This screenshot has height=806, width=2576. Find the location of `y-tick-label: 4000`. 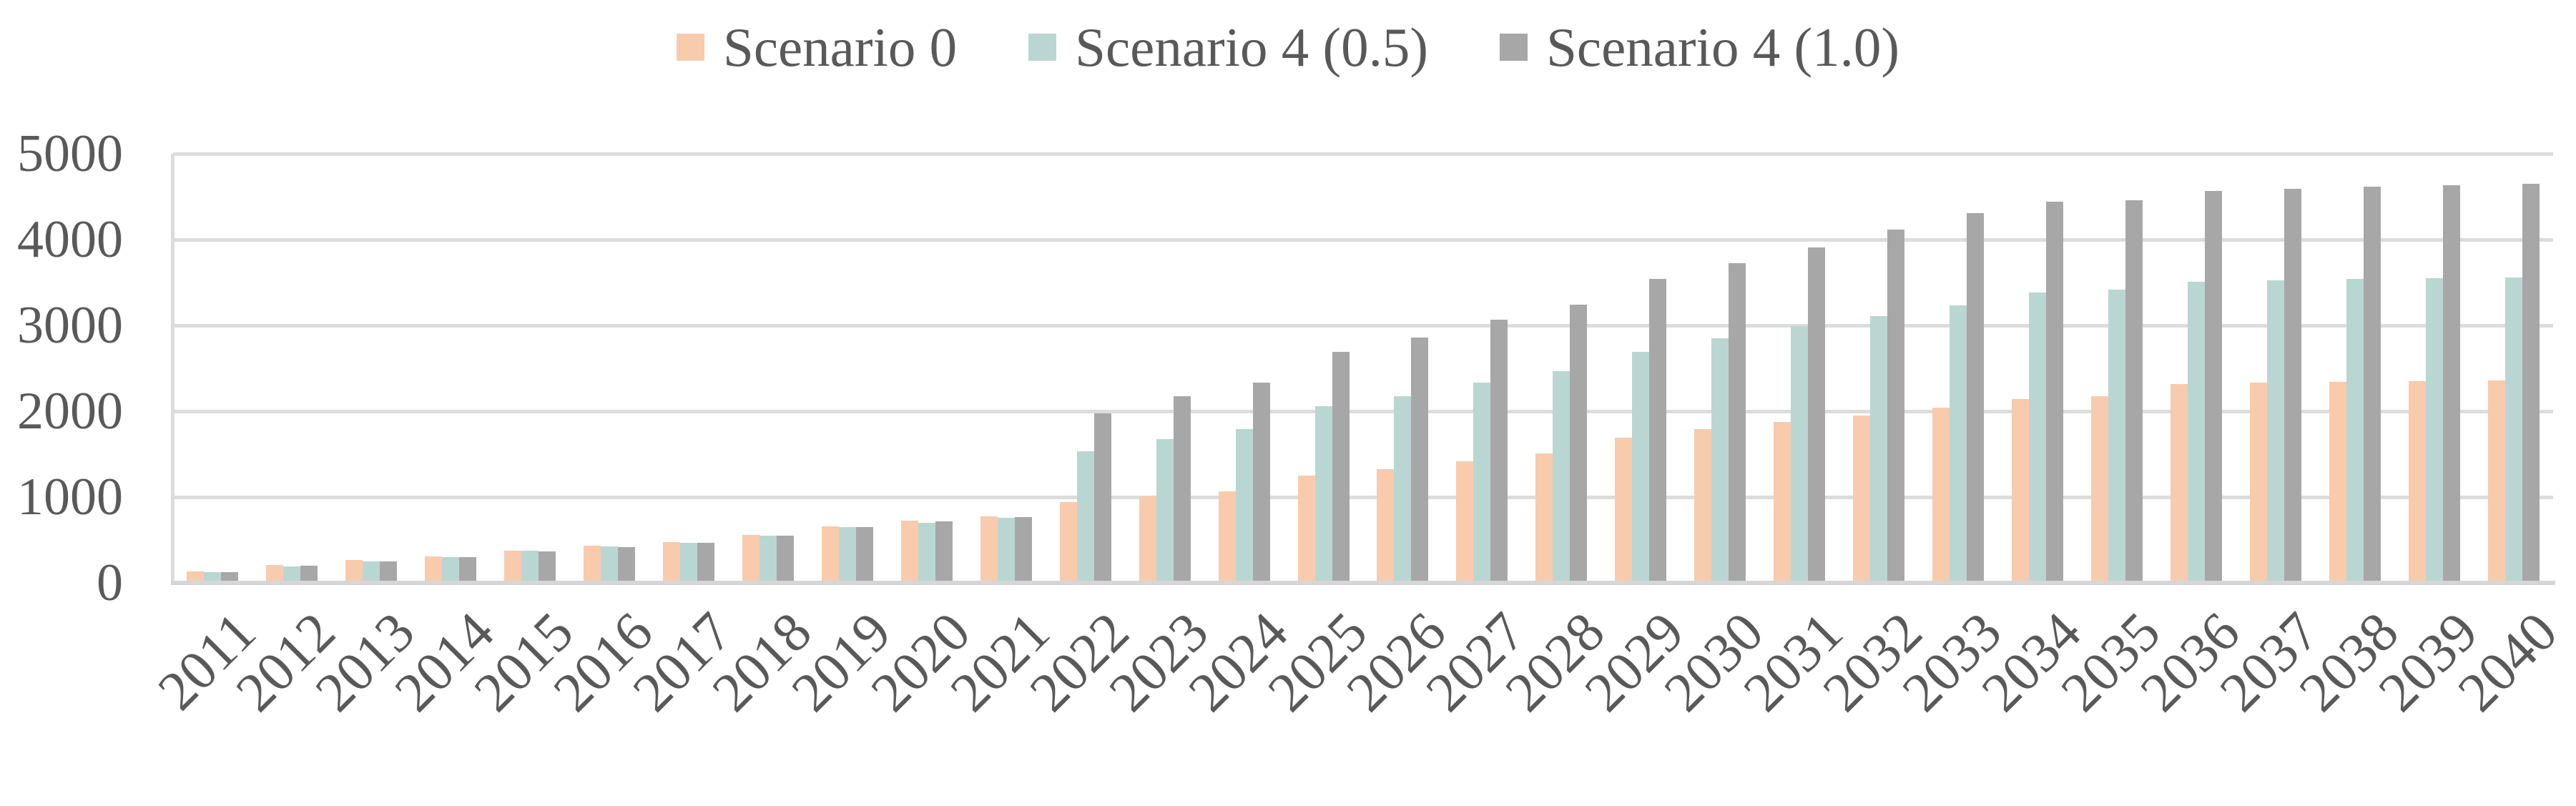

y-tick-label: 4000 is located at coordinates (70, 239).